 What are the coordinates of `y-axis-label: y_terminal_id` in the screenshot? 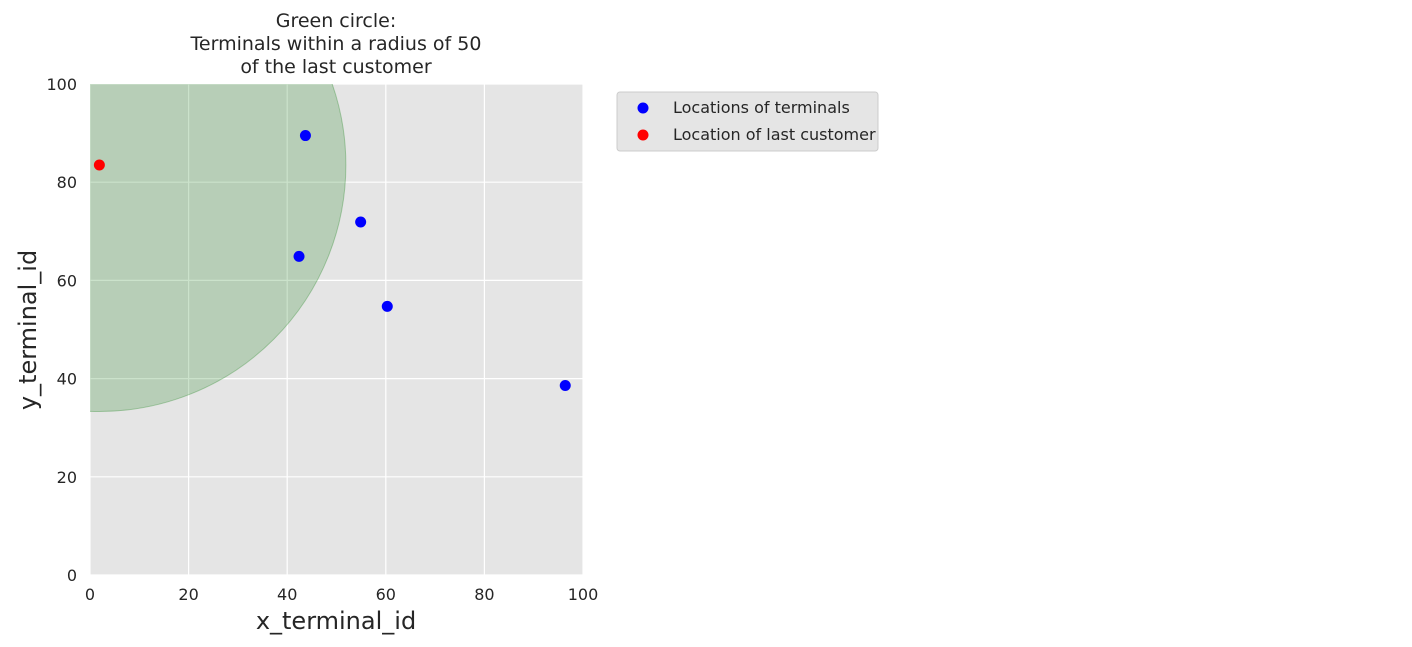 It's located at (28, 330).